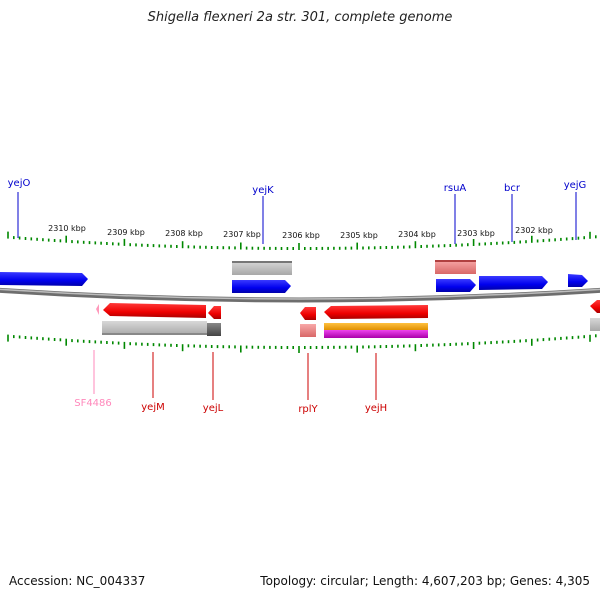 The height and width of the screenshot is (600, 600). I want to click on feature-yejM-region, so click(154, 328).